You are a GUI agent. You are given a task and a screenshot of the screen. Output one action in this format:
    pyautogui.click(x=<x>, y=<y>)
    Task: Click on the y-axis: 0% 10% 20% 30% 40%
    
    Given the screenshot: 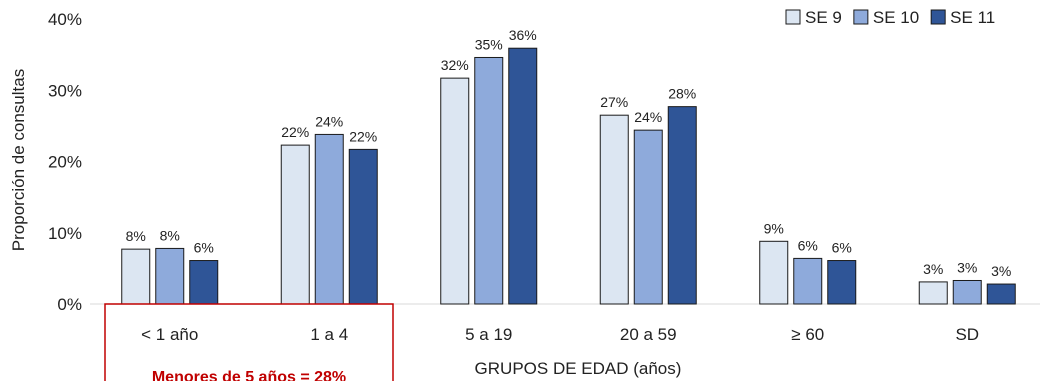 What is the action you would take?
    pyautogui.click(x=65, y=162)
    